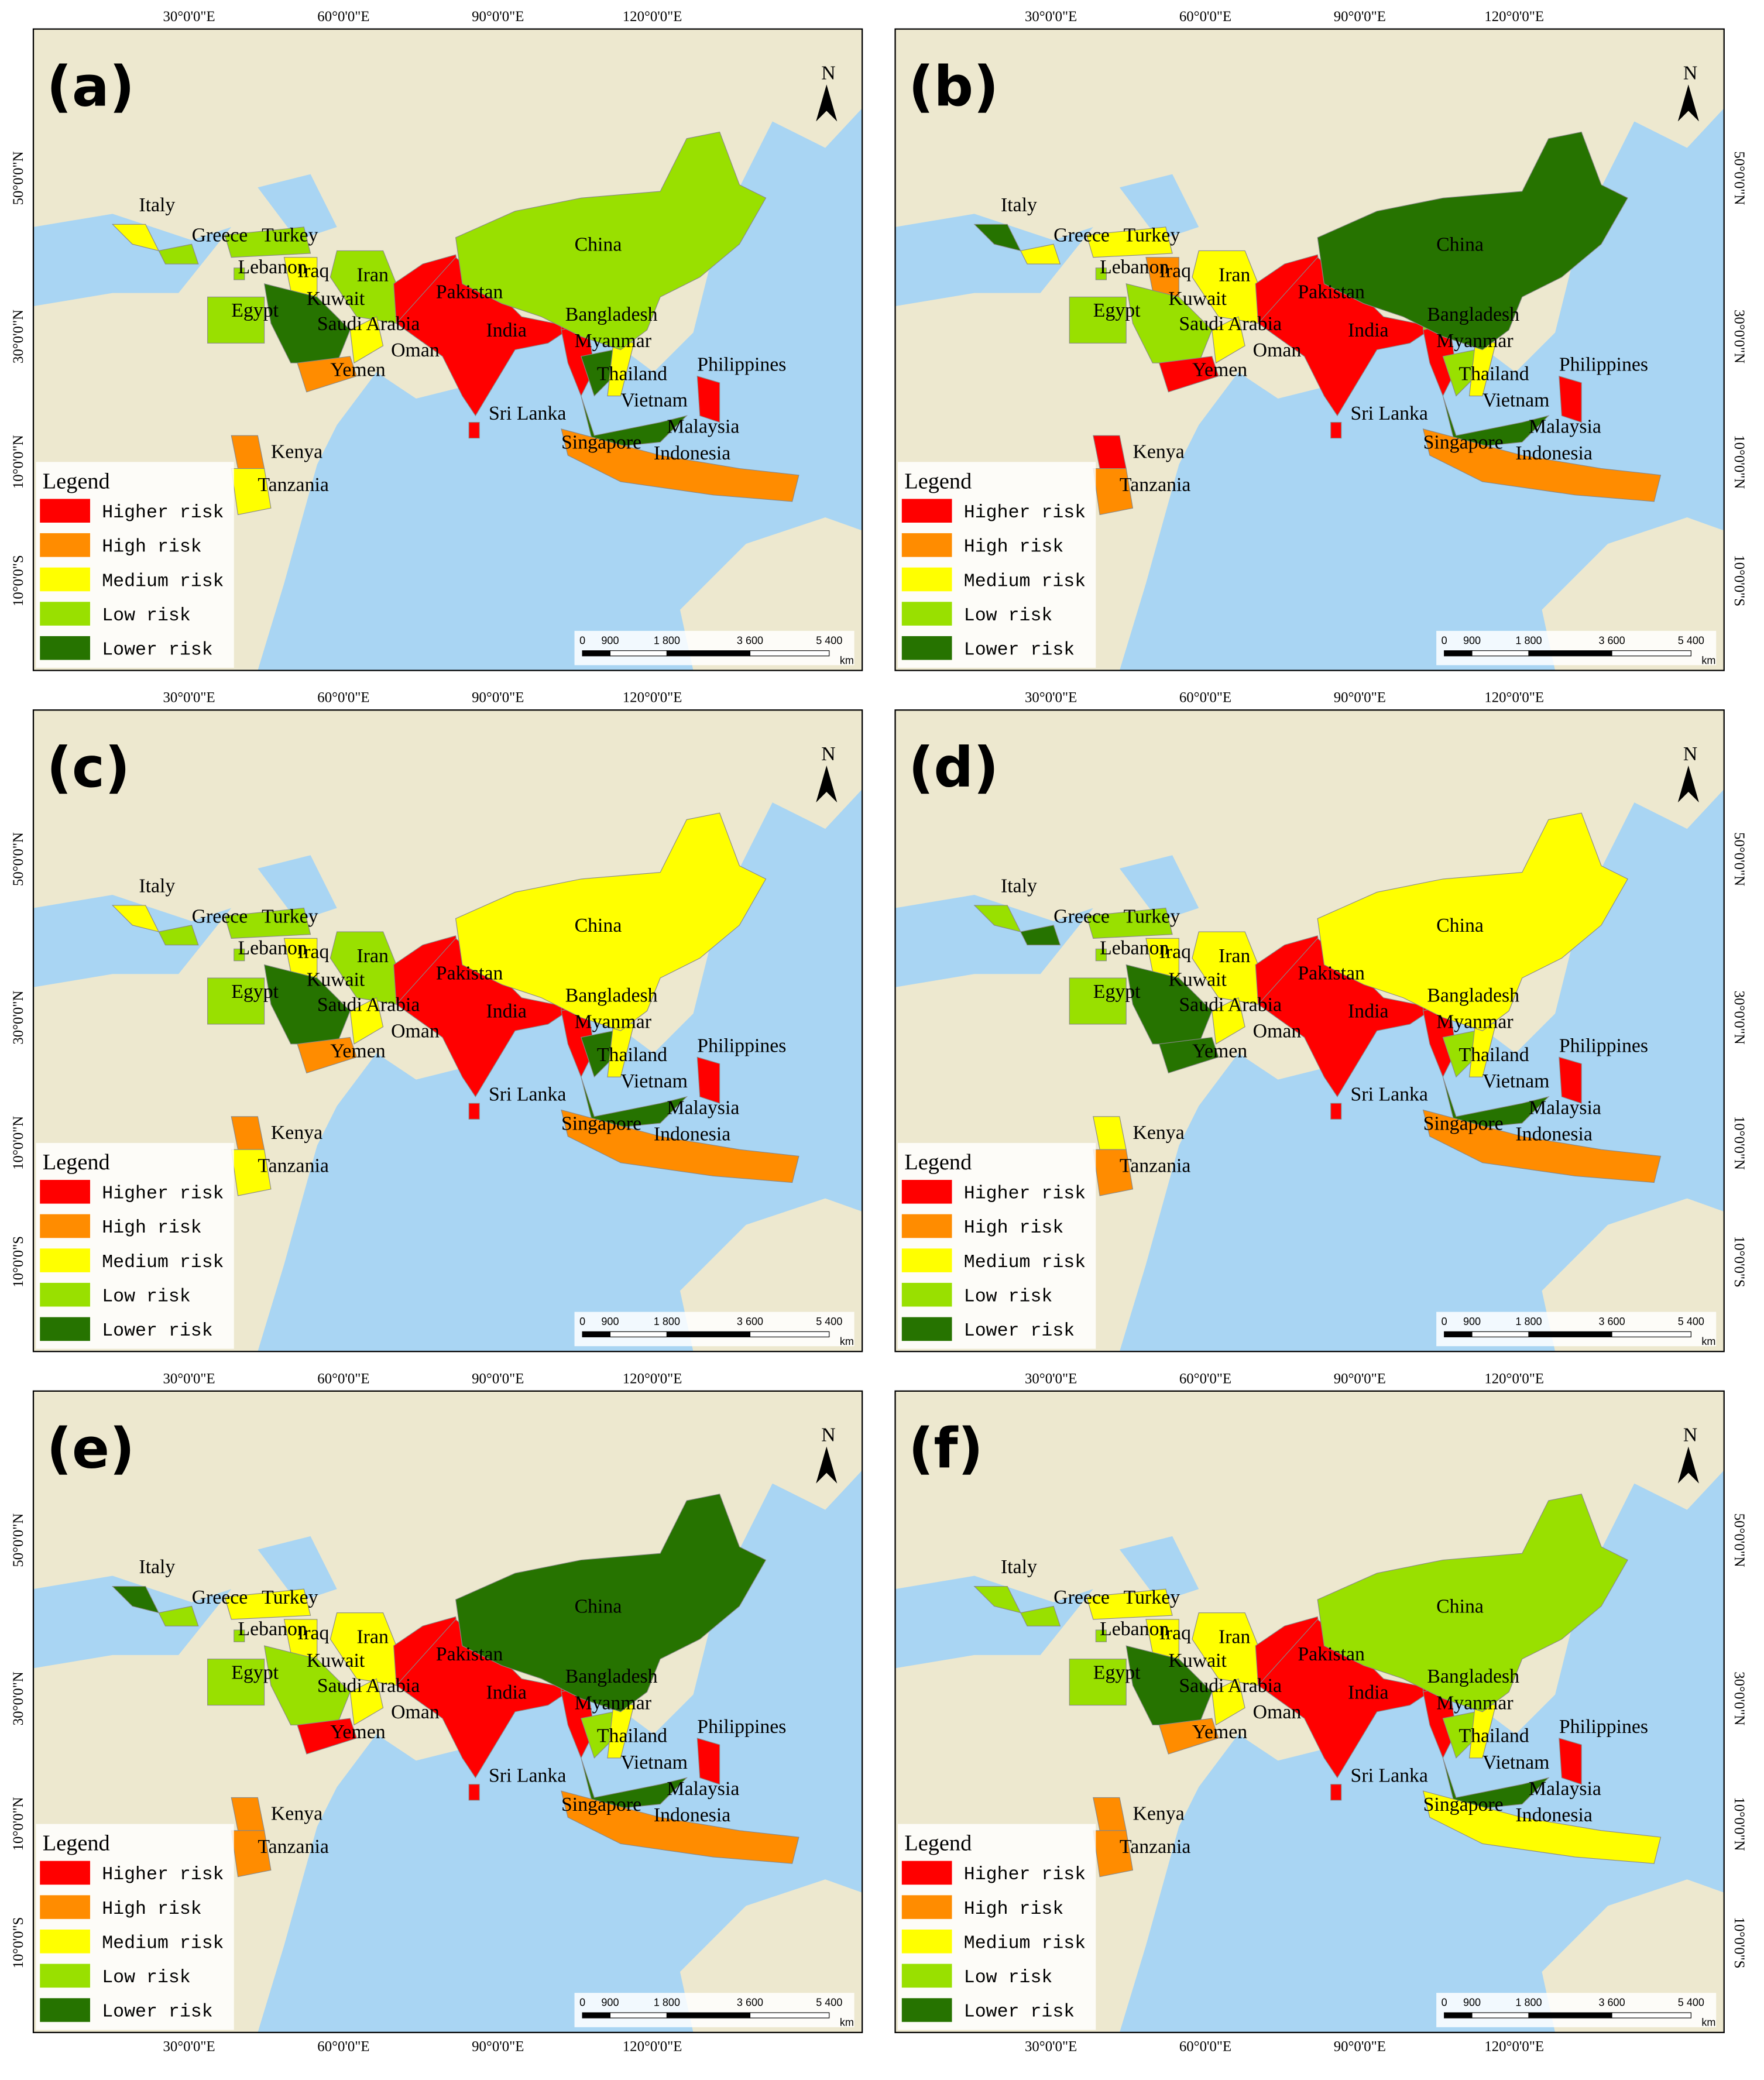  What do you see at coordinates (1690, 73) in the screenshot?
I see `north-label: N` at bounding box center [1690, 73].